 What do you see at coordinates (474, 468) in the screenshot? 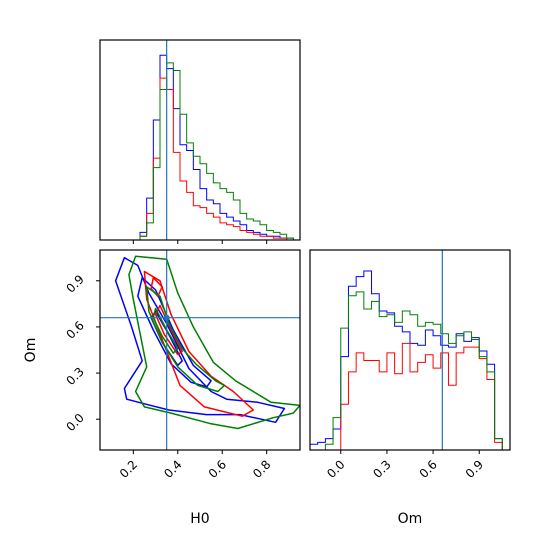
I see `om-xtick-label-3: 0.9` at bounding box center [474, 468].